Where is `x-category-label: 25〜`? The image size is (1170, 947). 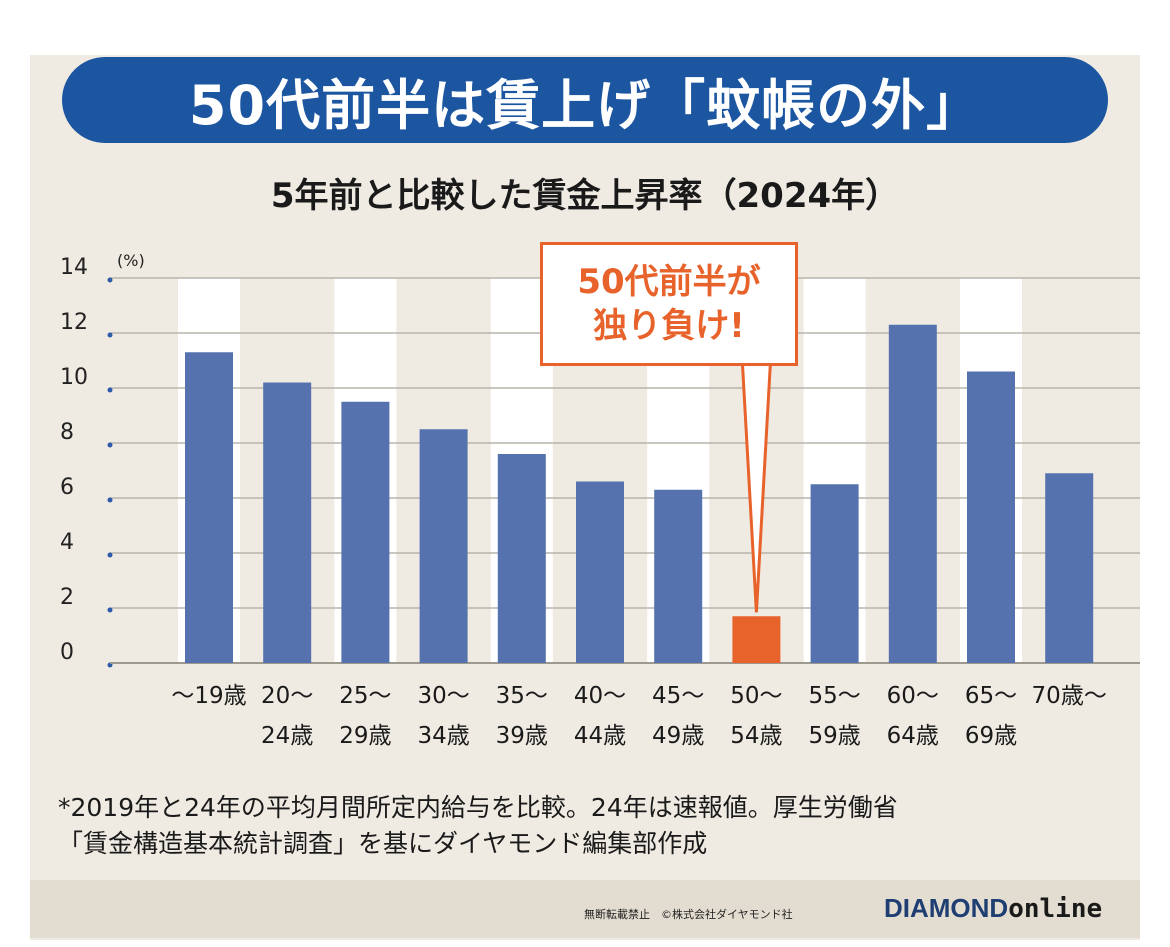
x-category-label: 25〜 is located at coordinates (365, 696).